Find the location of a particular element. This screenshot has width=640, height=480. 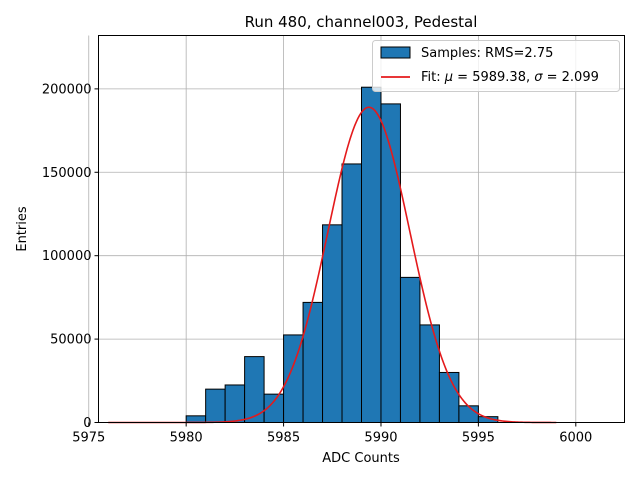

y-tick-label-1: 50000 is located at coordinates (70, 340).